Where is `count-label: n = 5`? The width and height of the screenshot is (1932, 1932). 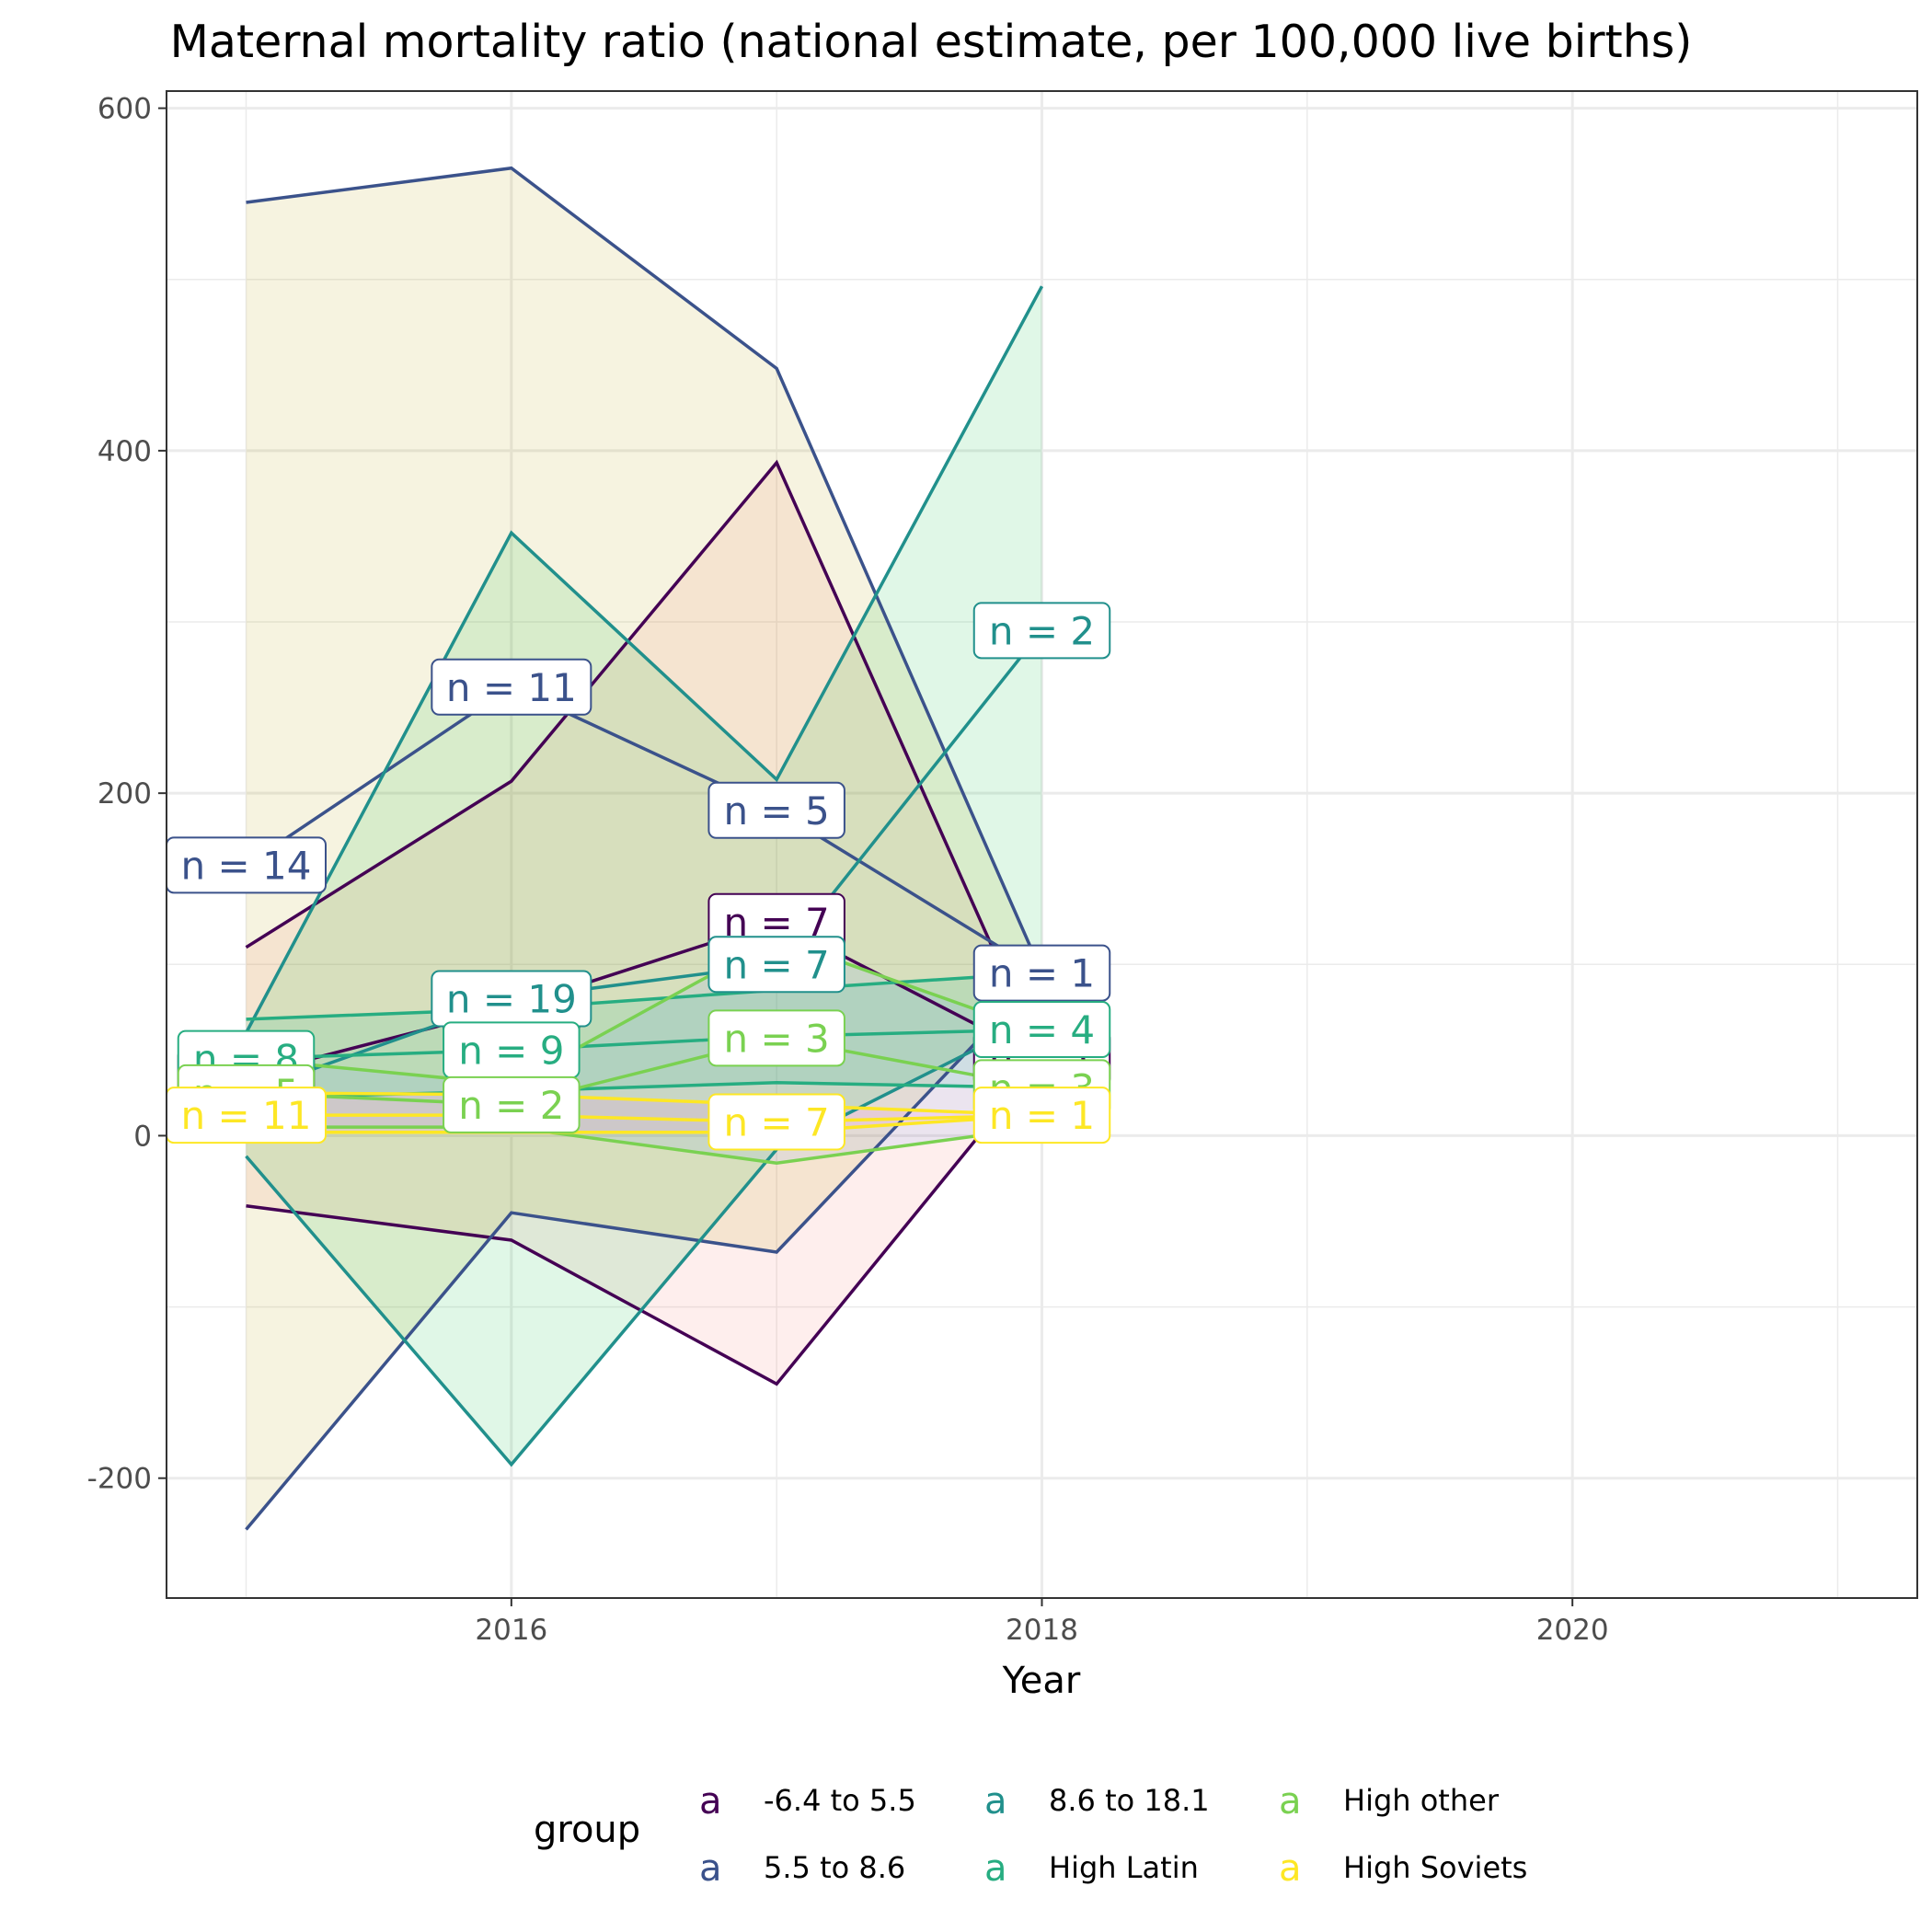 count-label: n = 5 is located at coordinates (776, 810).